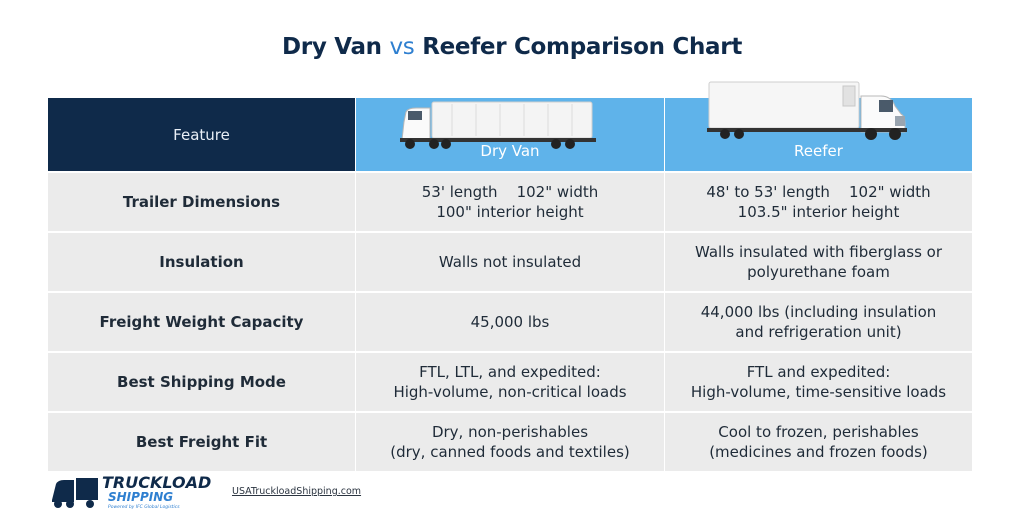  Describe the element at coordinates (510, 432) in the screenshot. I see `cell-line: Dry, non-perishables` at that location.